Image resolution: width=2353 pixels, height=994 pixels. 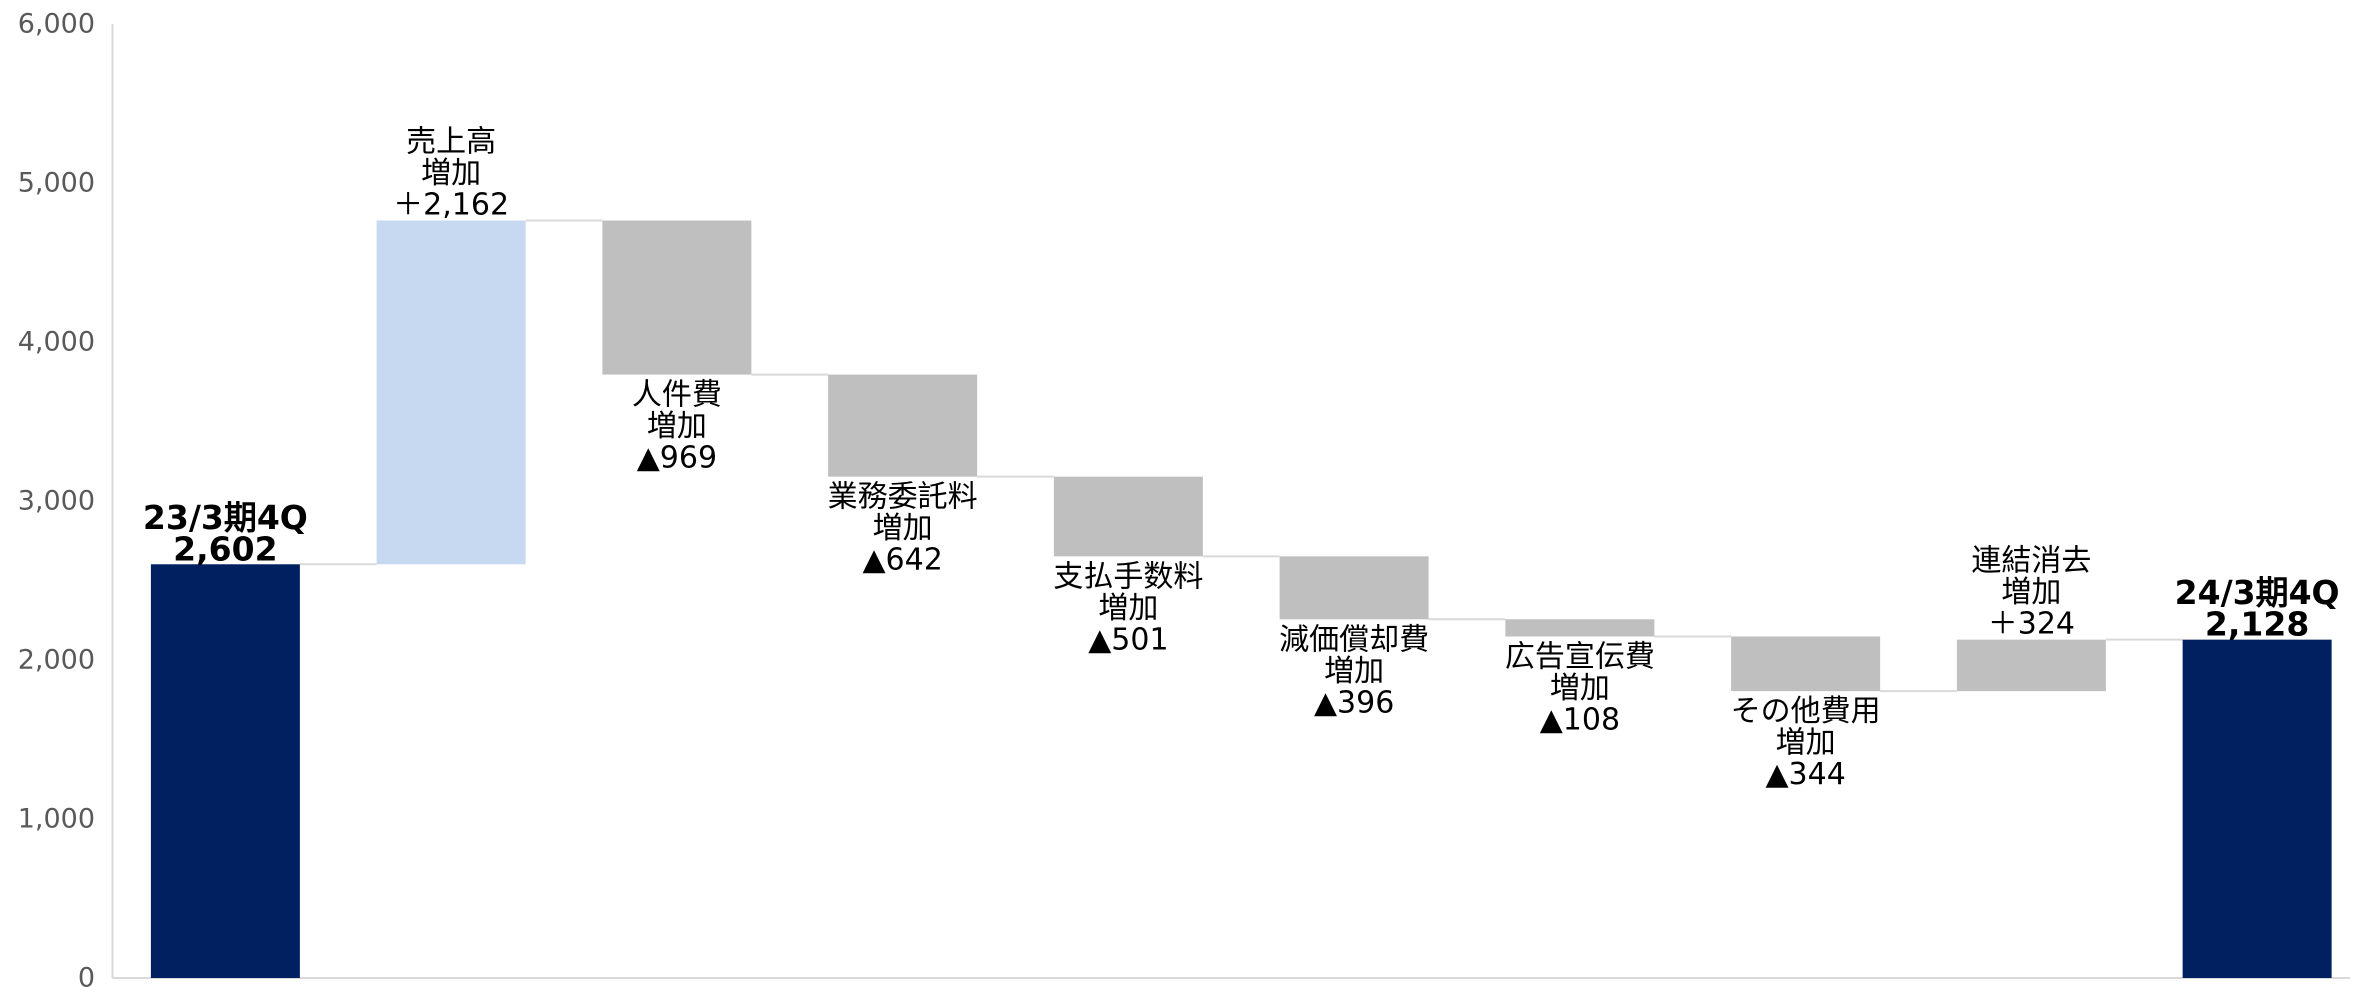 What do you see at coordinates (677, 395) in the screenshot?
I see `bar-category-label: 人件費` at bounding box center [677, 395].